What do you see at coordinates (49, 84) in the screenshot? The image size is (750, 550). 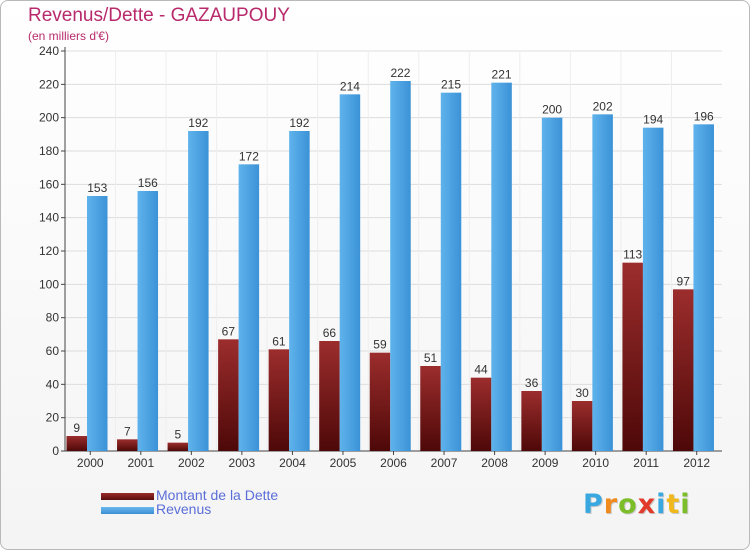 I see `y-tick-label: 220` at bounding box center [49, 84].